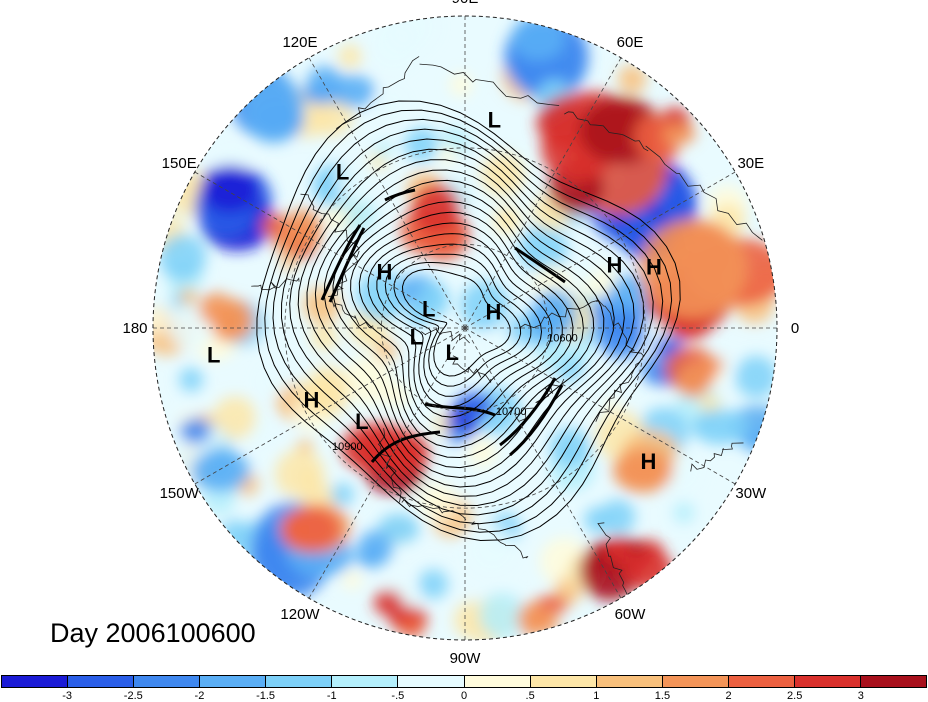  Describe the element at coordinates (596, 696) in the screenshot. I see `colorbar-tick-label: 1` at that location.